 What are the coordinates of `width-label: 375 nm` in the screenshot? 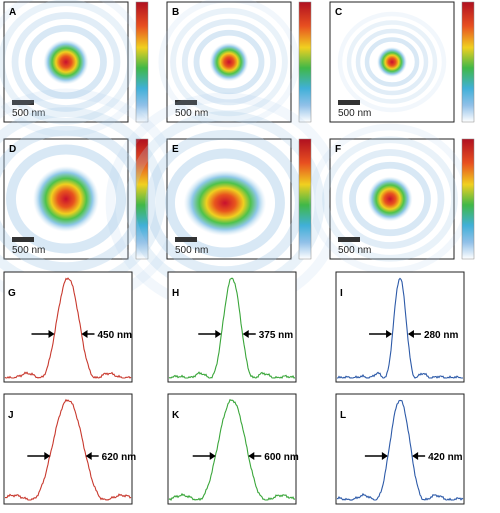 It's located at (276, 335).